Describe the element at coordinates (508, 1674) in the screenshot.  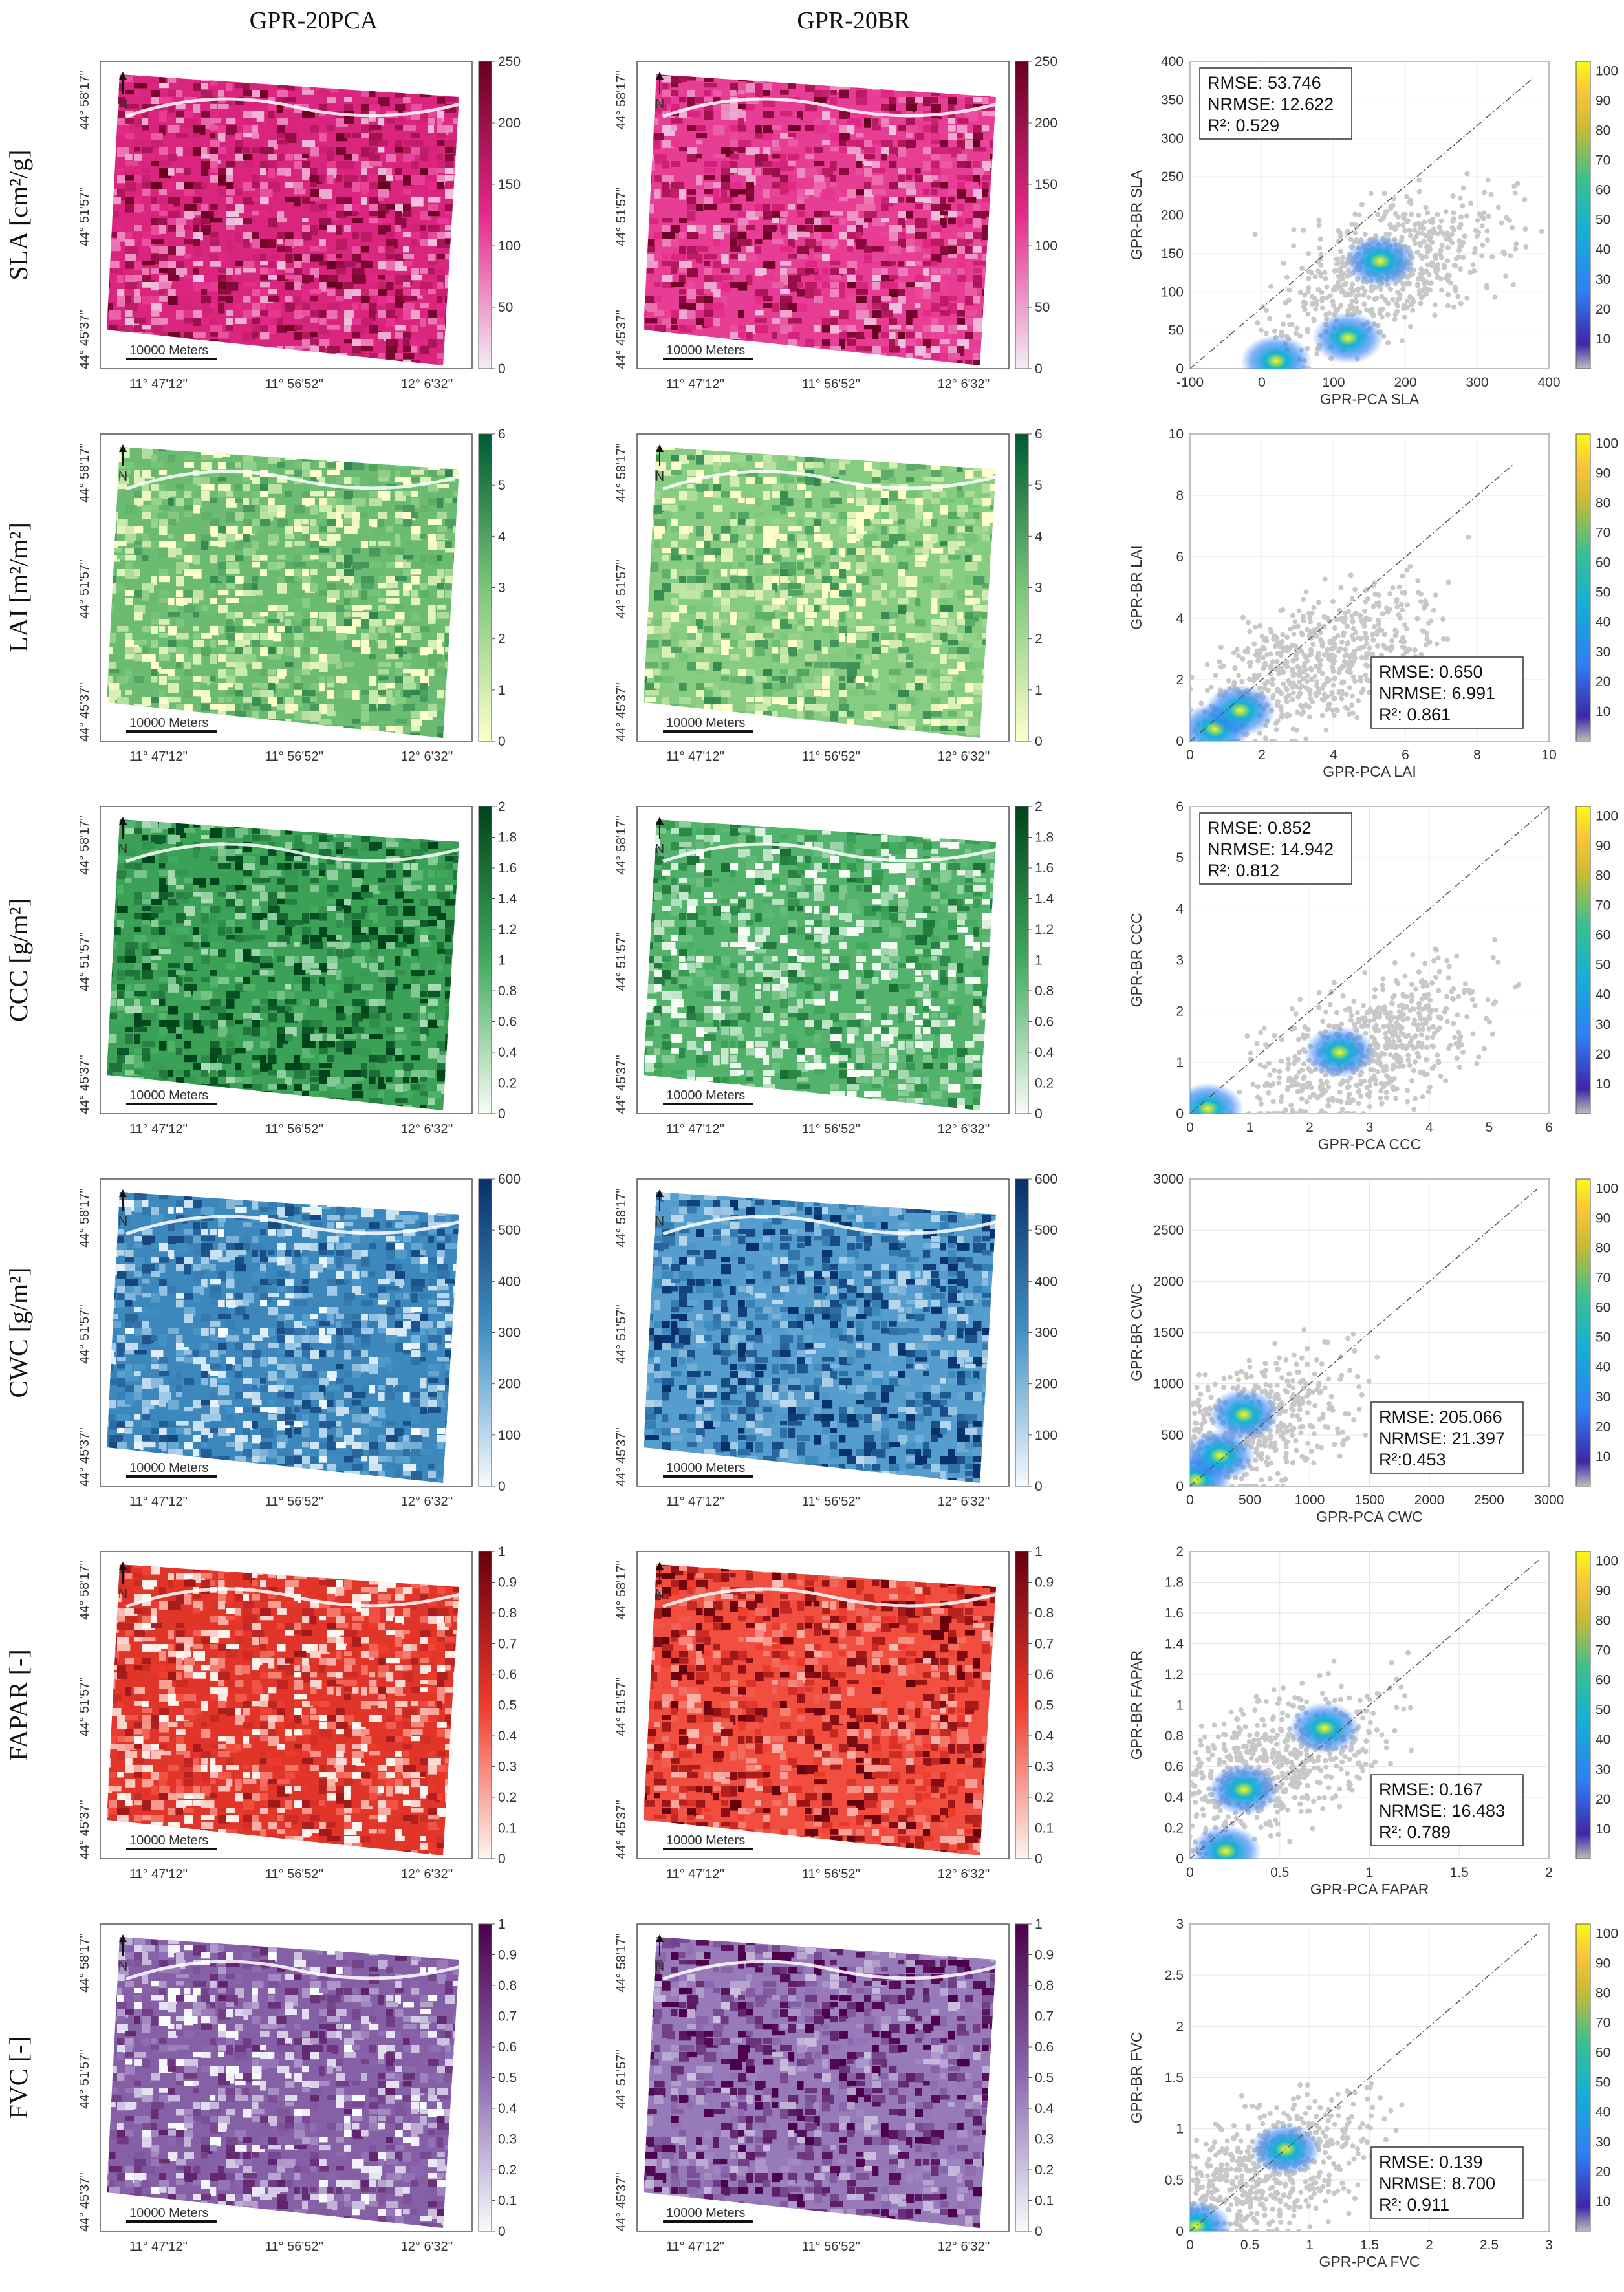
I see `colorbar-tick-label: 0.6` at that location.